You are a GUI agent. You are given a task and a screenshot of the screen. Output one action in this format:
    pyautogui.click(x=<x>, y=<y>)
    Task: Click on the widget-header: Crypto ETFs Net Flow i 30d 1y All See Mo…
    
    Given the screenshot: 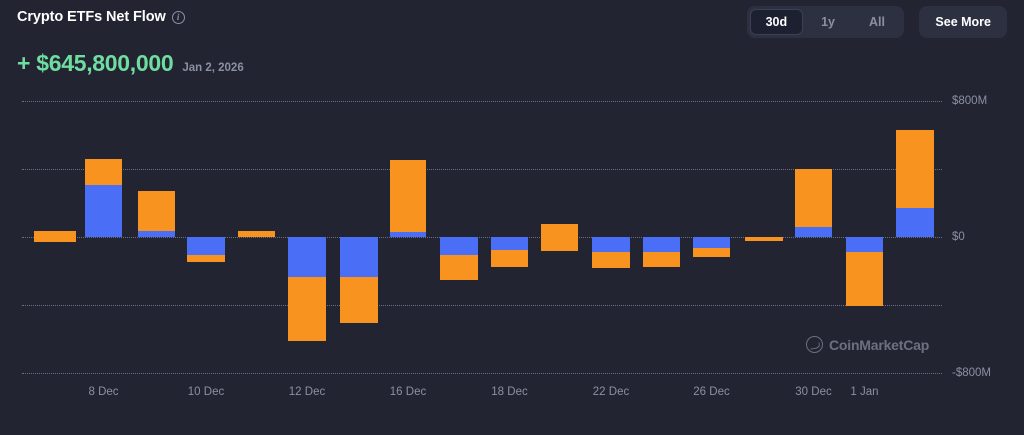 What is the action you would take?
    pyautogui.click(x=512, y=23)
    